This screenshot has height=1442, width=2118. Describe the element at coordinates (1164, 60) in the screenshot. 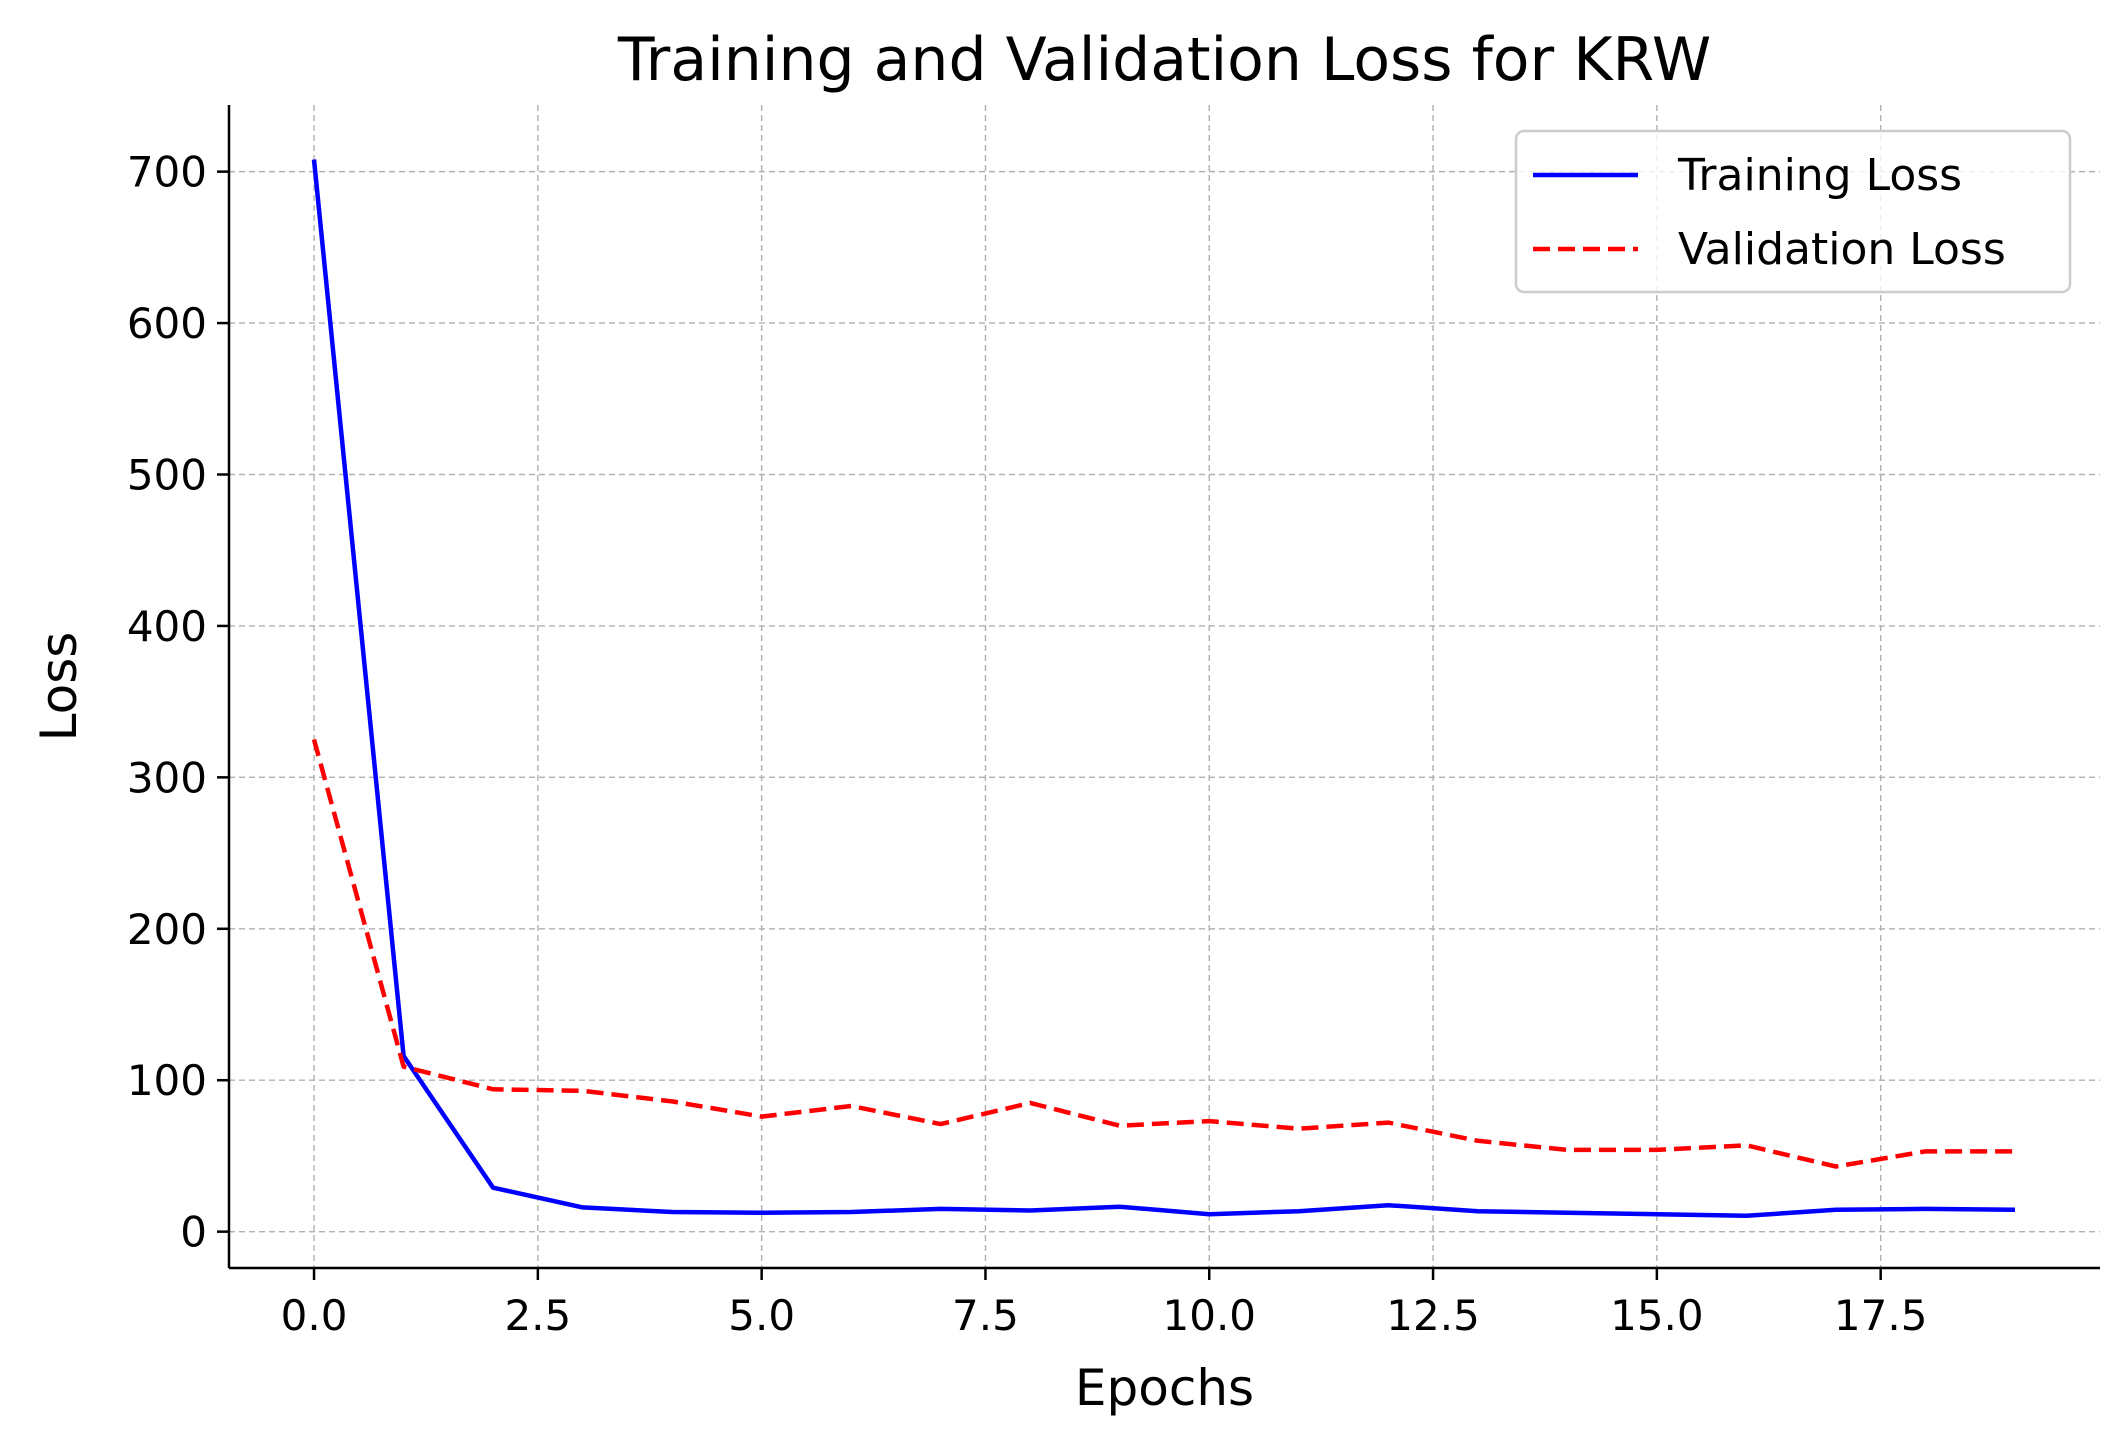

I see `chart-title: Training and Validation Loss for KRW` at that location.